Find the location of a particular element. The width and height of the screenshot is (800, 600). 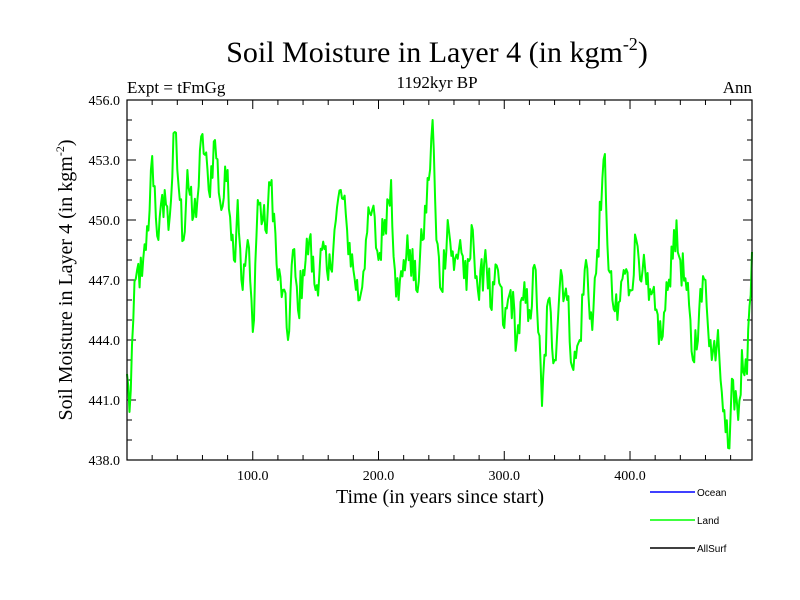

y-axis-label-superscript: -2 is located at coordinates (60, 151).